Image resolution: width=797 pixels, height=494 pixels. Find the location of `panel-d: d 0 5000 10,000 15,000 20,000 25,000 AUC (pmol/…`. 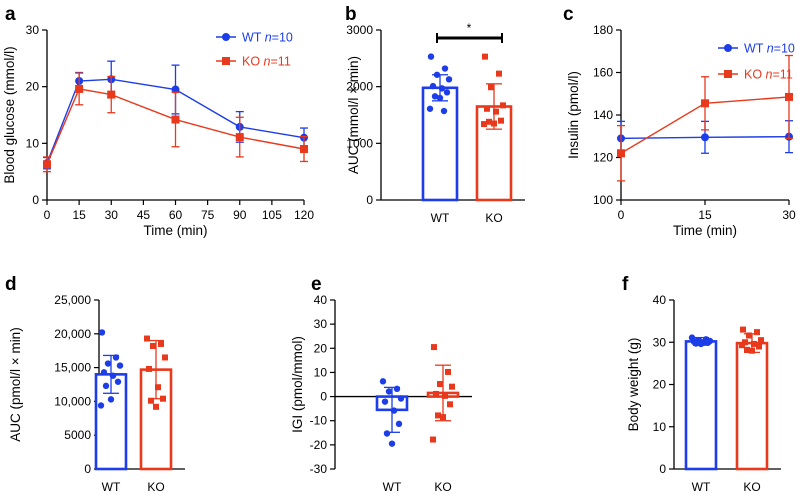

panel-d: d 0 5000 10,000 15,000 20,000 25,000 AUC (pmol/… is located at coordinates (95, 384).